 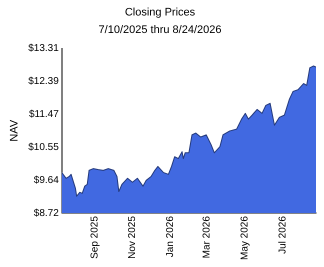 What do you see at coordinates (14, 130) in the screenshot?
I see `y-axis-title: NAV` at bounding box center [14, 130].